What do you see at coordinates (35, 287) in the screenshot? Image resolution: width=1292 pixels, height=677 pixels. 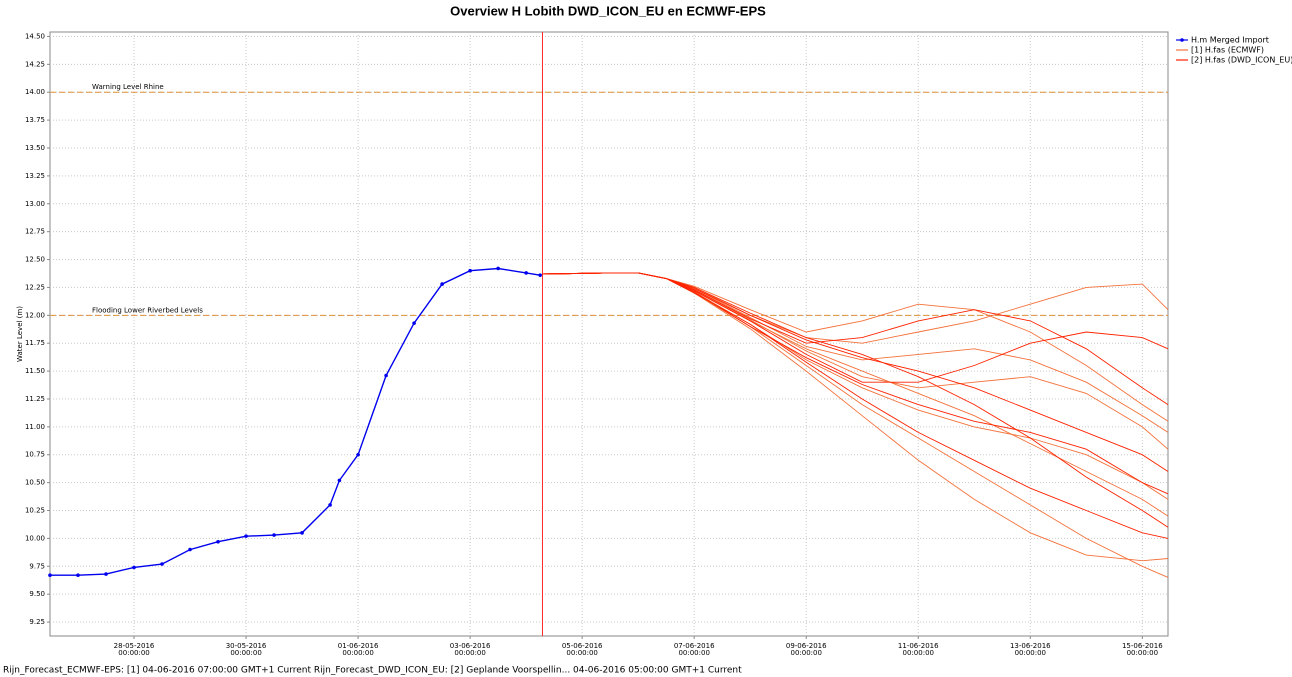 I see `y-tick-label: 12.25` at bounding box center [35, 287].